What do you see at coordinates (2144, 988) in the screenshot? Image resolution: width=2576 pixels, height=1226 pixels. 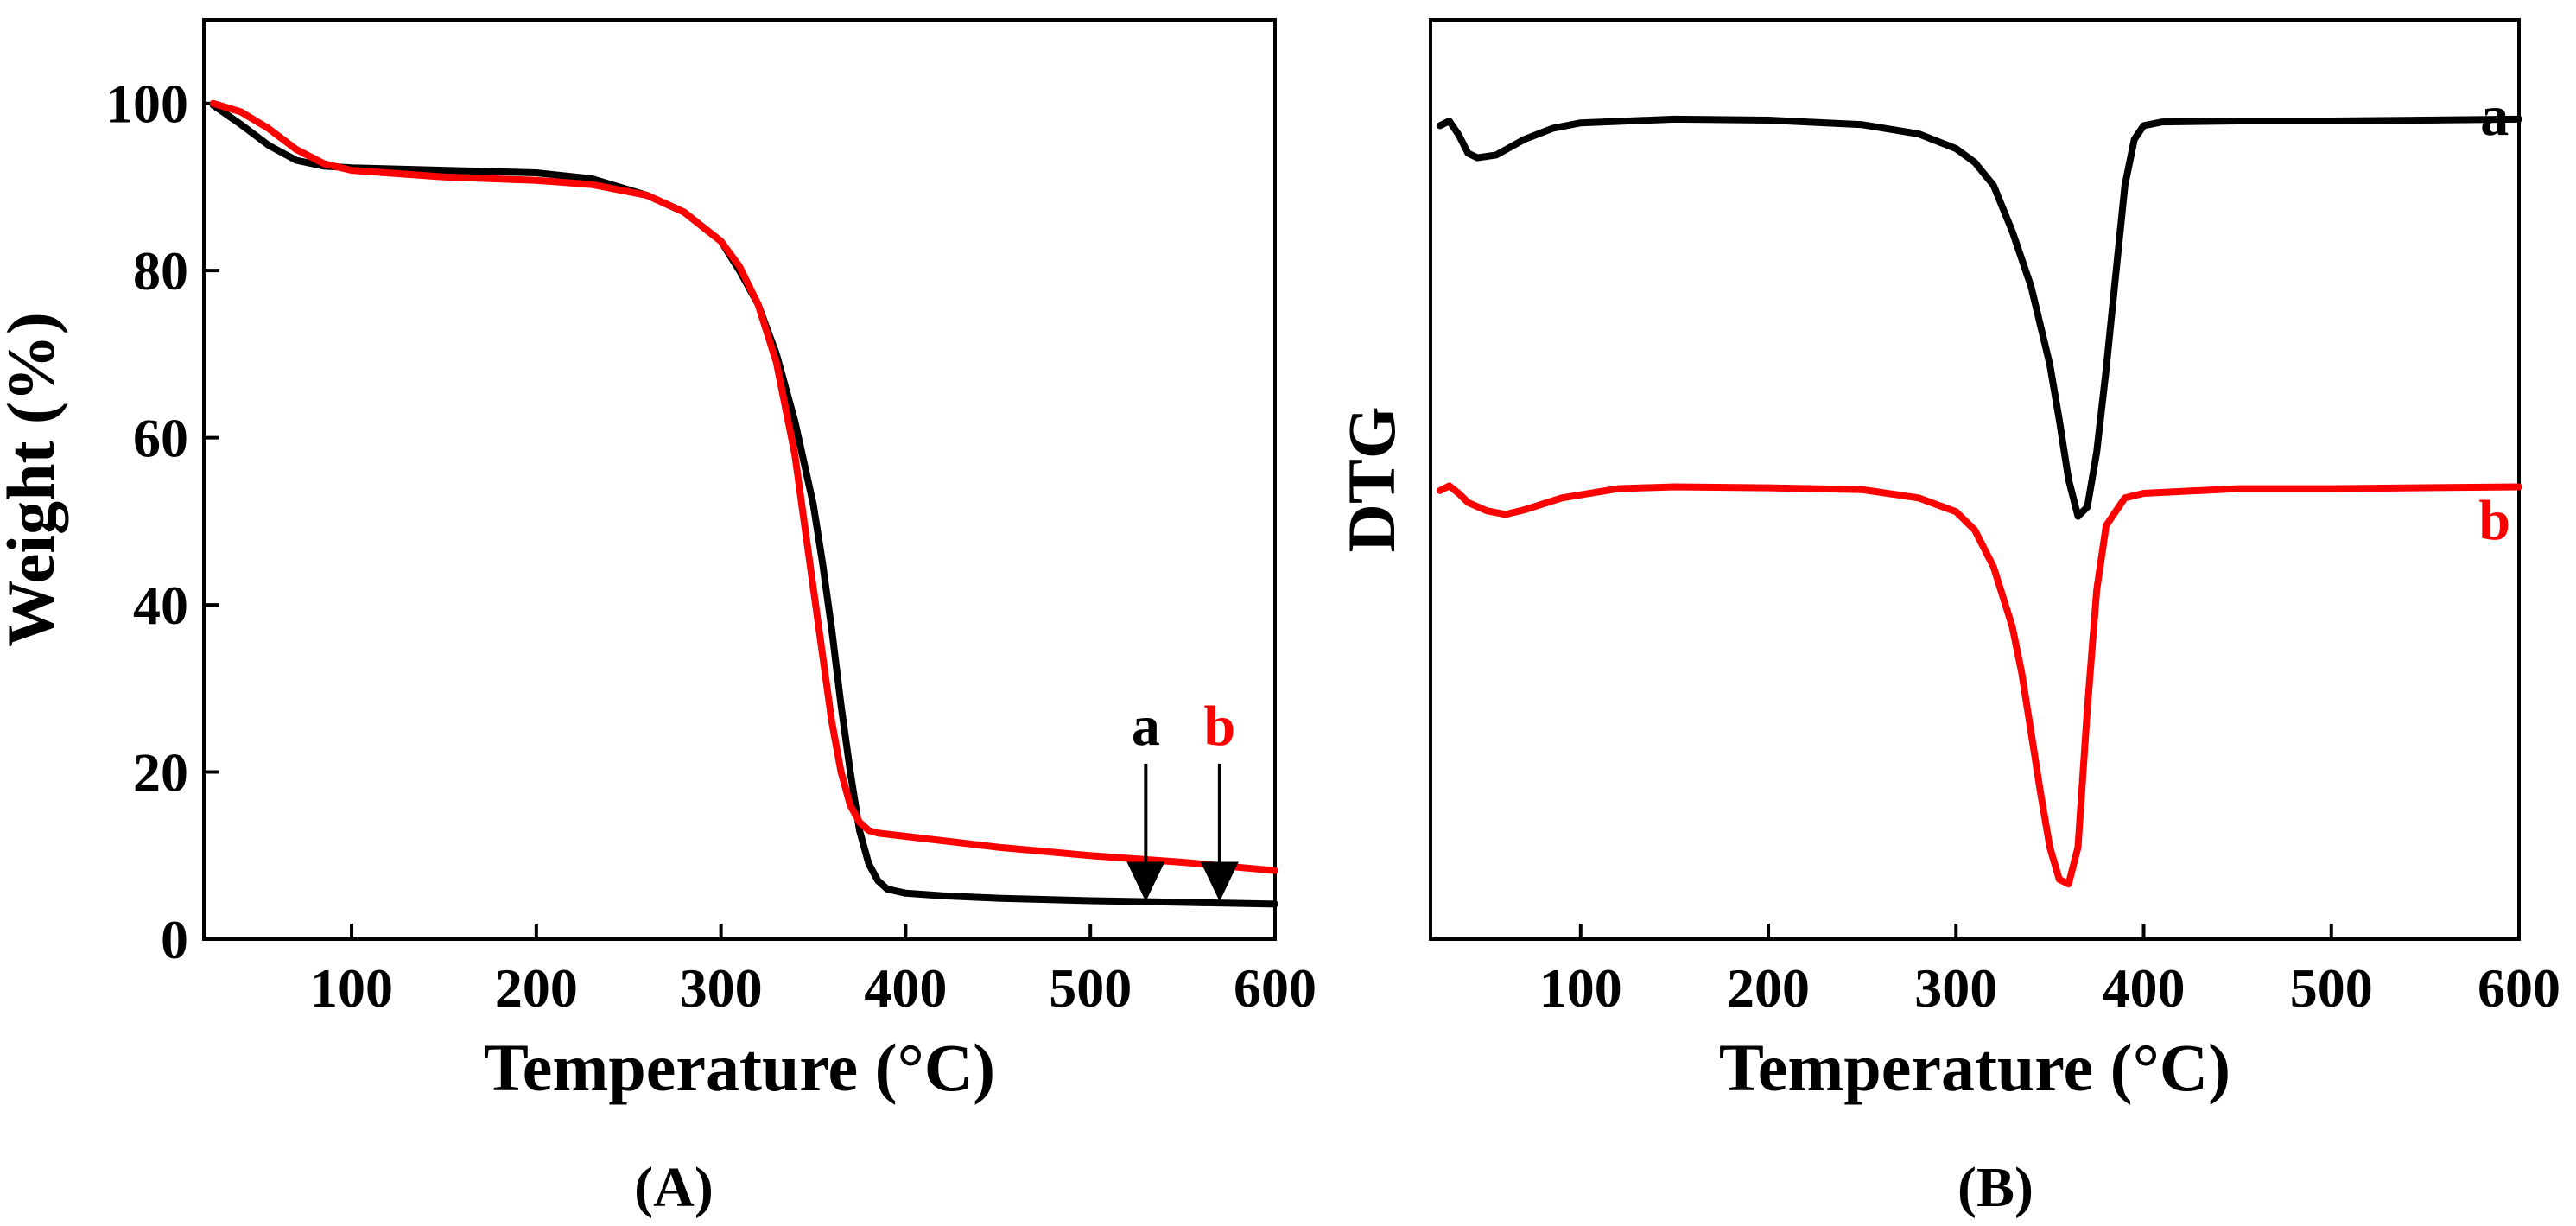 I see `panel-b-x-tick-label: 400` at bounding box center [2144, 988].